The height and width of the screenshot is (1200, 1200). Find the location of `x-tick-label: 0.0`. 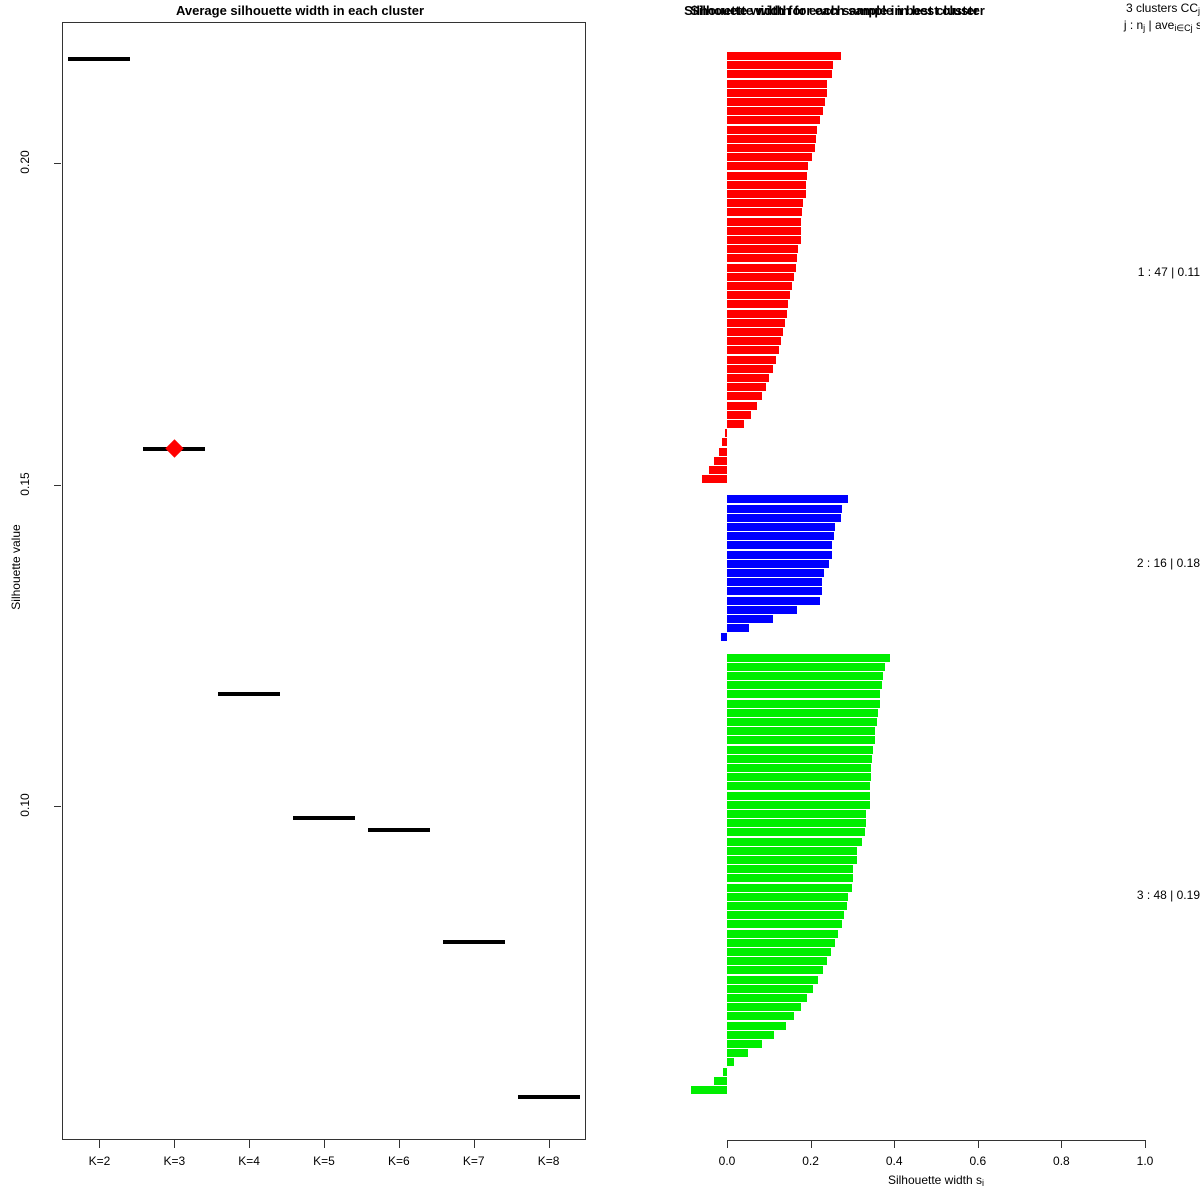

x-tick-label: 0.0 is located at coordinates (727, 1161).